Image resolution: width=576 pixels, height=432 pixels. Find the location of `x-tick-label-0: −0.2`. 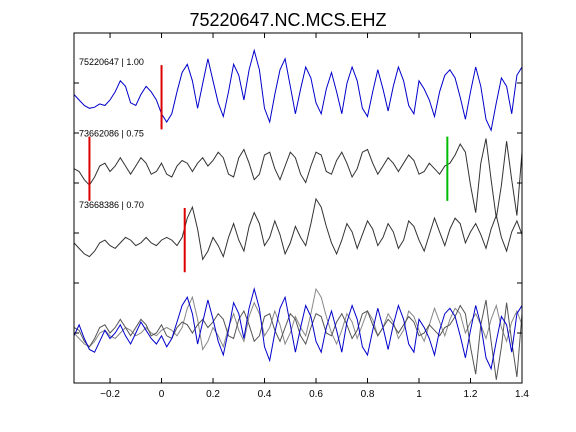

x-tick-label-0: −0.2 is located at coordinates (110, 394).